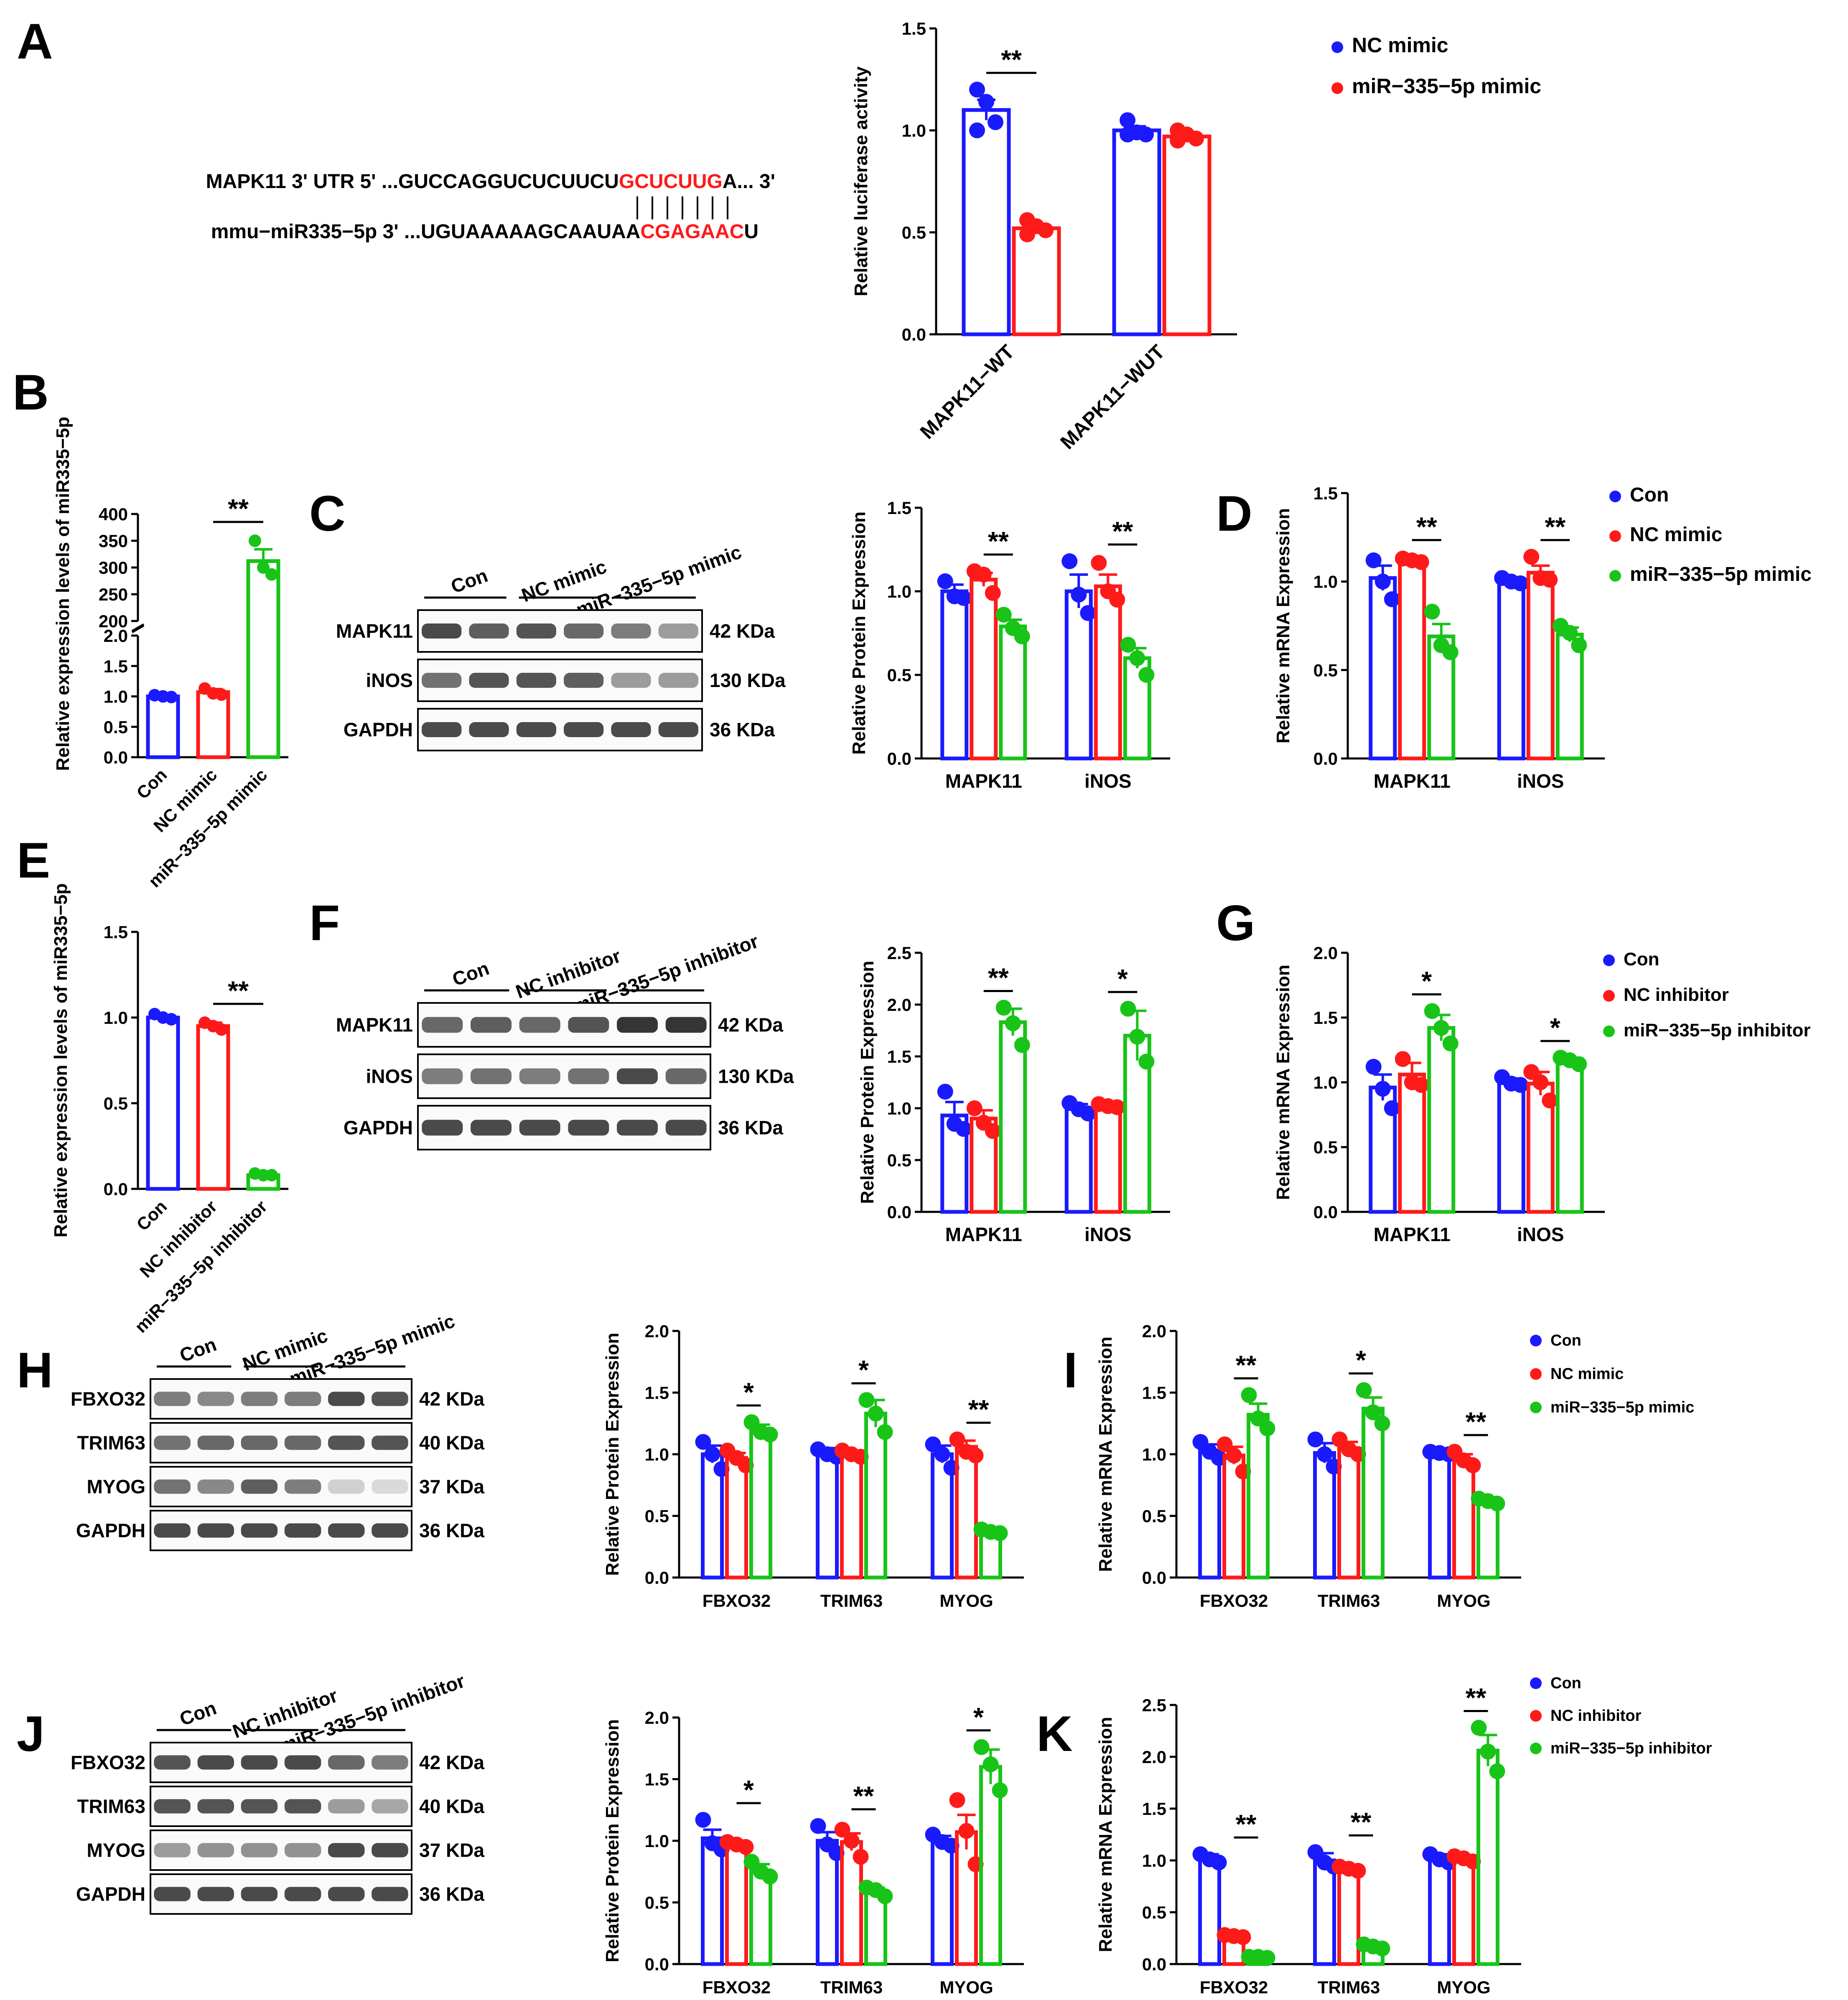 This screenshot has width=1848, height=2000. Describe the element at coordinates (111, 1806) in the screenshot. I see `blot-protein-label: TRIM63` at that location.